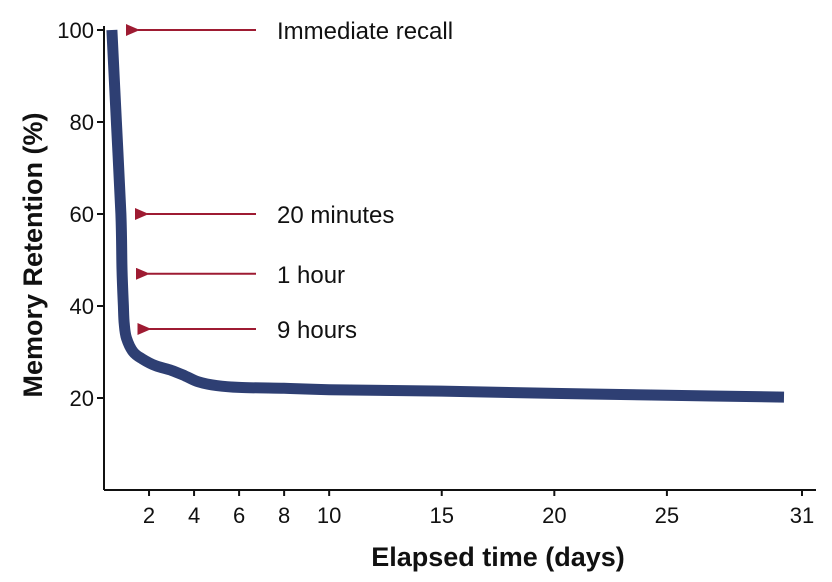  I want to click on y-tick-label: 100, so click(75, 30).